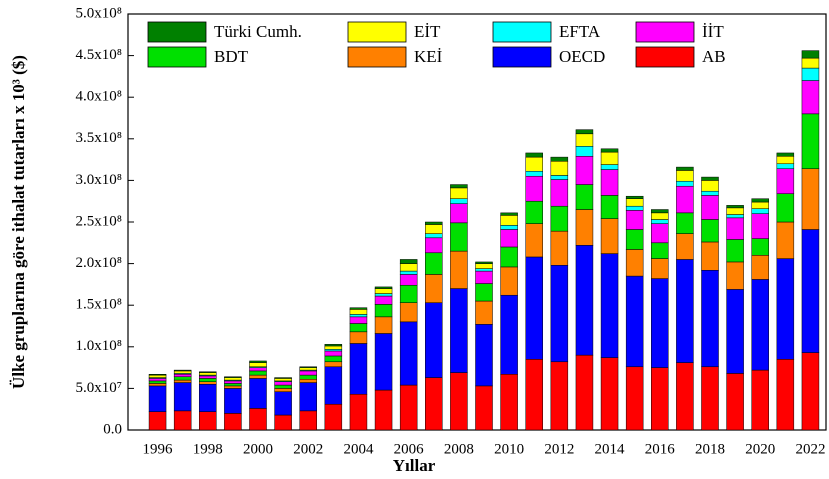  What do you see at coordinates (459, 449) in the screenshot?
I see `x-tick-label: 2008` at bounding box center [459, 449].